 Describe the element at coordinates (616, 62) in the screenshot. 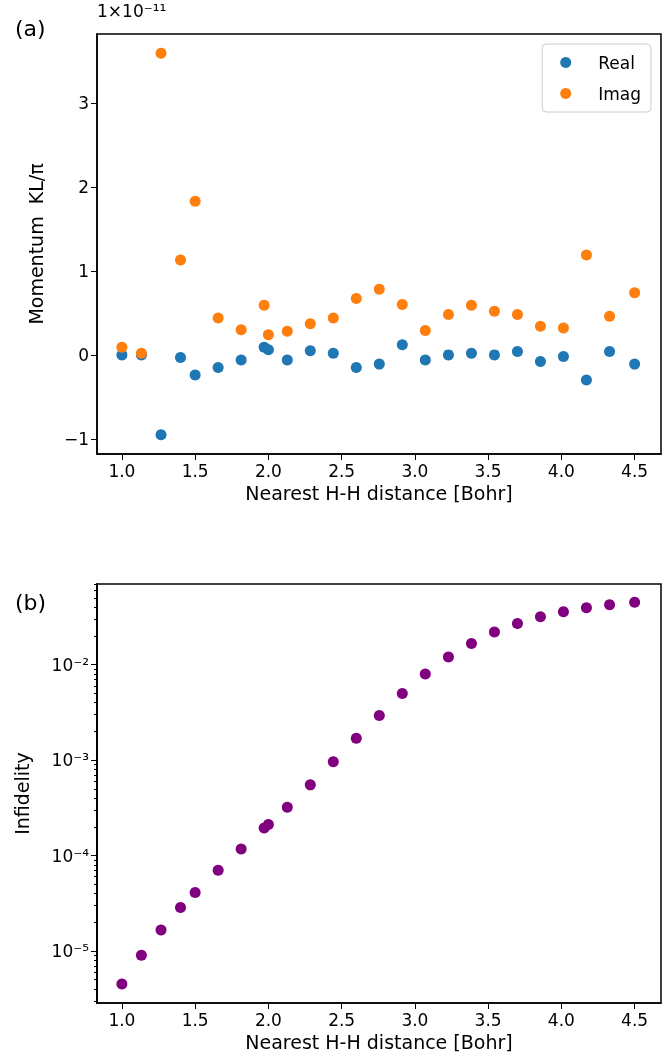

I see `legend-label: Real` at that location.